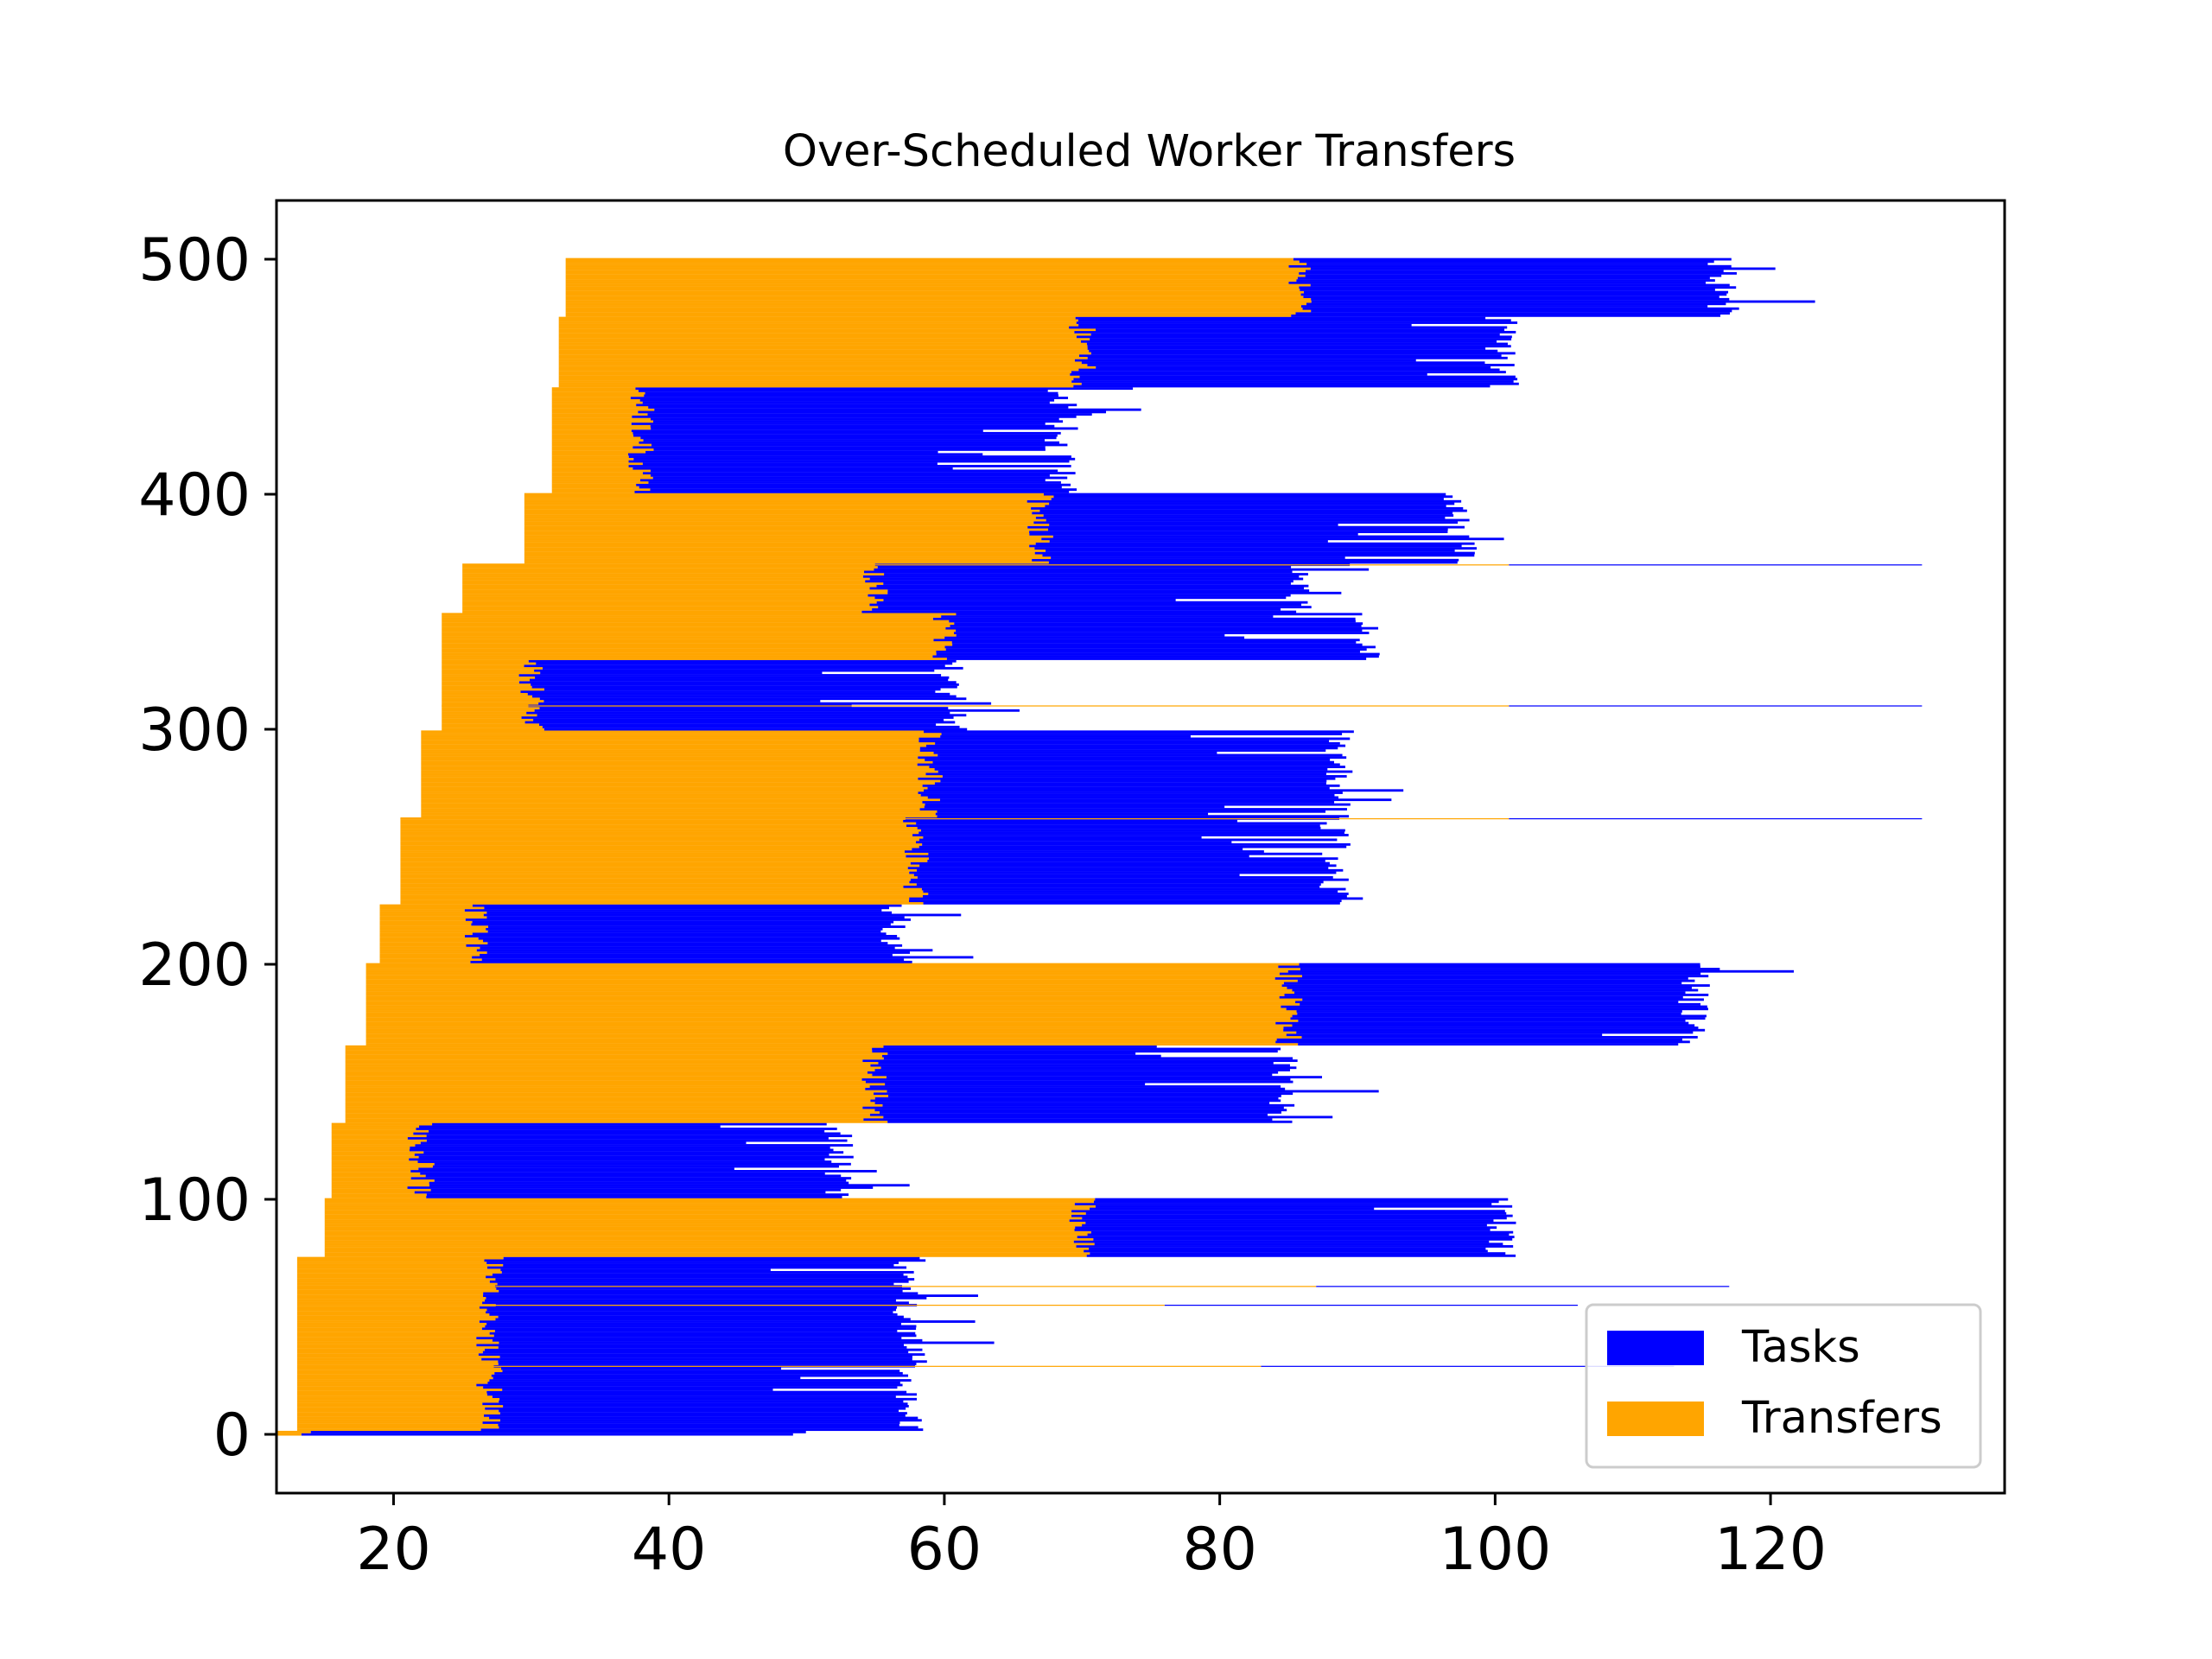 This screenshot has height=1659, width=2212. I want to click on legend-label-tasks: Tasks, so click(1800, 1347).